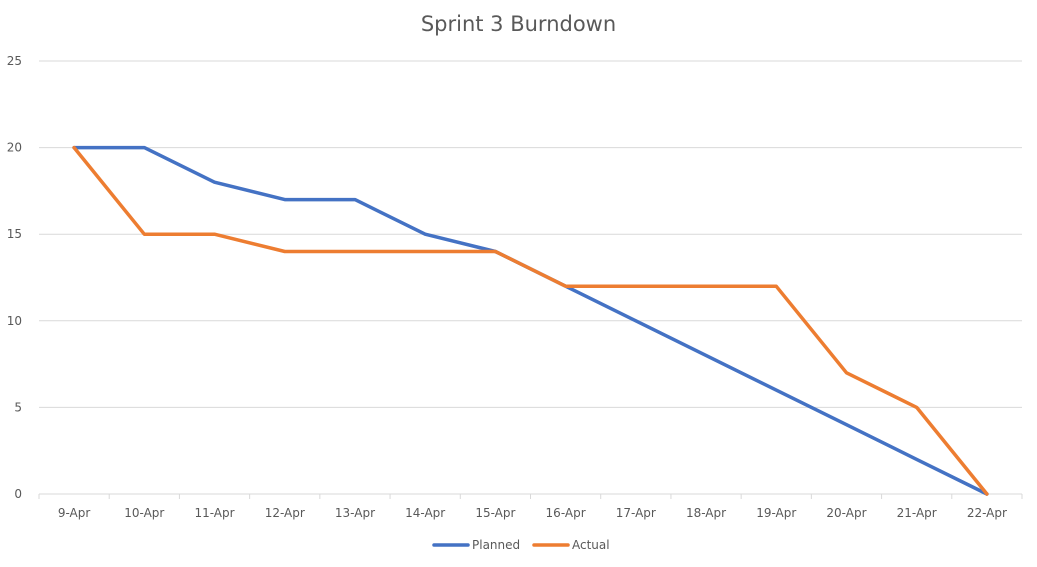 Image resolution: width=1037 pixels, height=567 pixels. Describe the element at coordinates (14, 234) in the screenshot. I see `y-tick-label-15: 15` at that location.